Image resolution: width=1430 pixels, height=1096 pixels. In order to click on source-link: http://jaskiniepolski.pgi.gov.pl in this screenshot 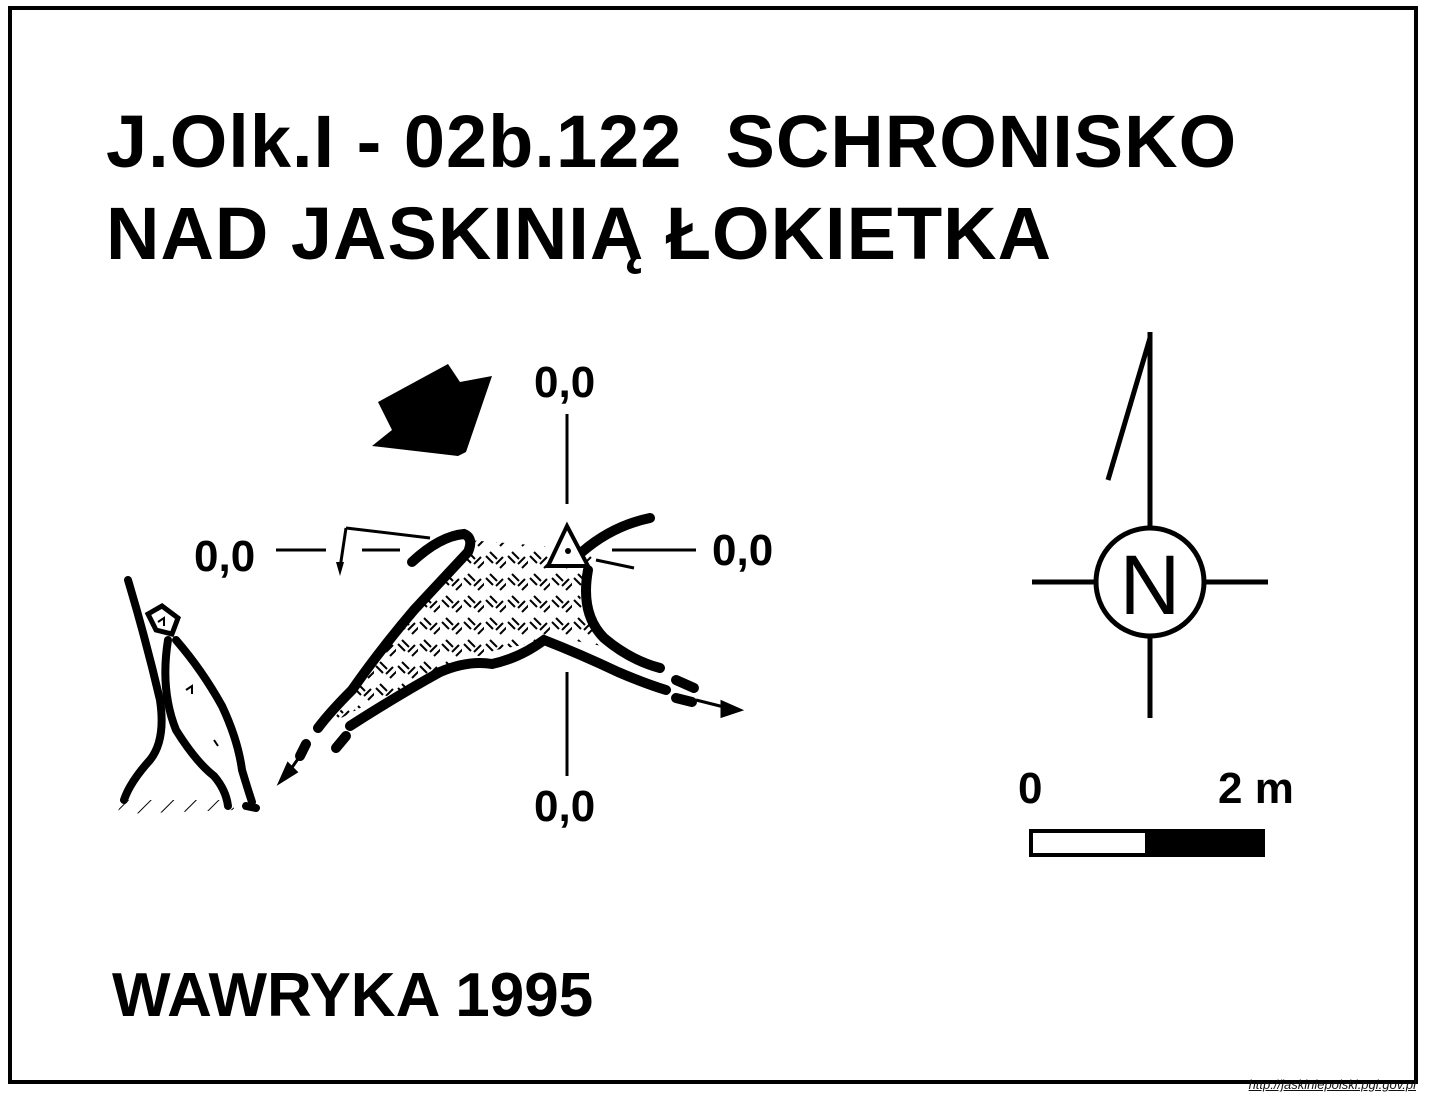, I will do `click(1332, 1084)`.